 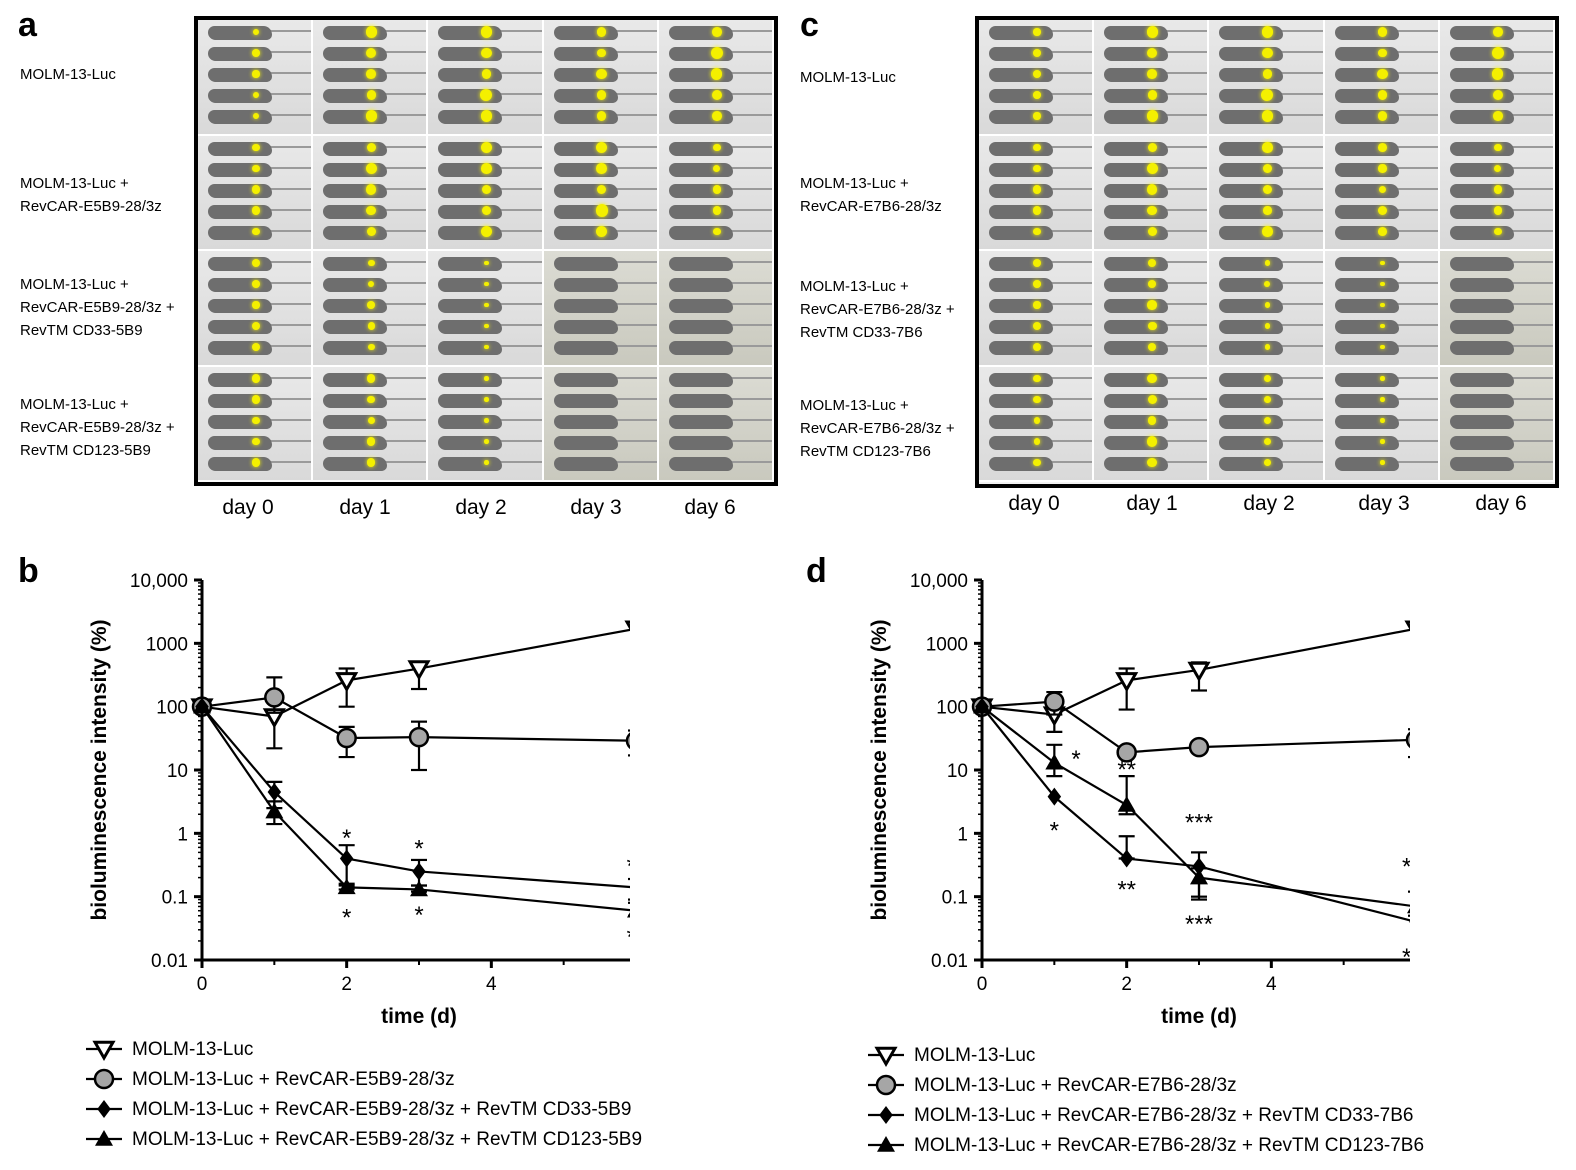 What do you see at coordinates (1126, 769) in the screenshot?
I see `significance-marker: **` at bounding box center [1126, 769].